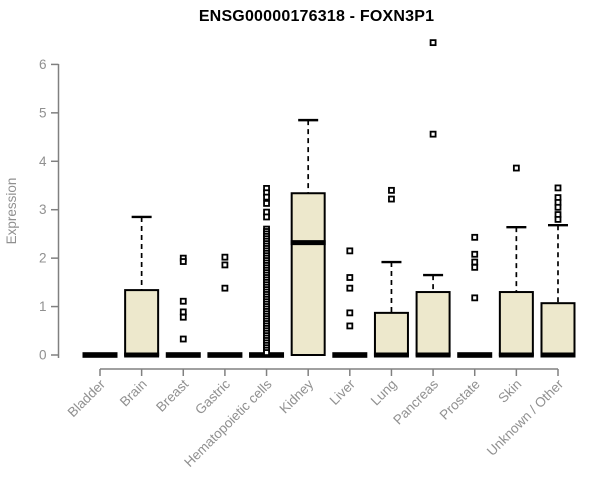 The width and height of the screenshot is (600, 500). What do you see at coordinates (43, 112) in the screenshot?
I see `y-tick-label: 5` at bounding box center [43, 112].